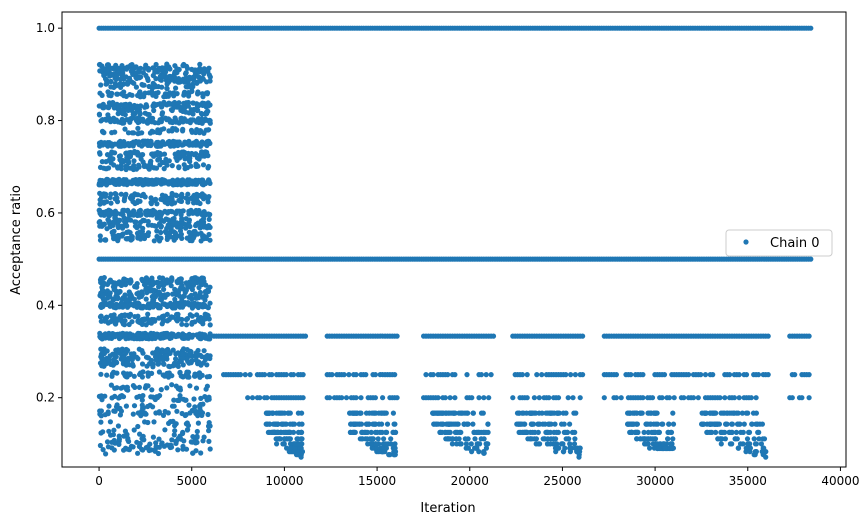 The width and height of the screenshot is (862, 525). What do you see at coordinates (779, 243) in the screenshot?
I see `legend: Chain 0` at bounding box center [779, 243].